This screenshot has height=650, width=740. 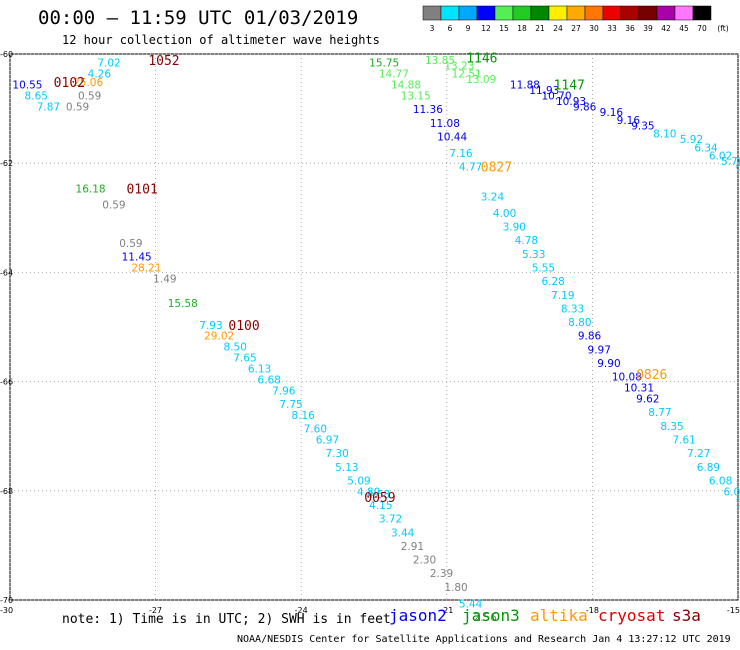 I want to click on wave-height-value: 4.78, so click(x=526, y=241).